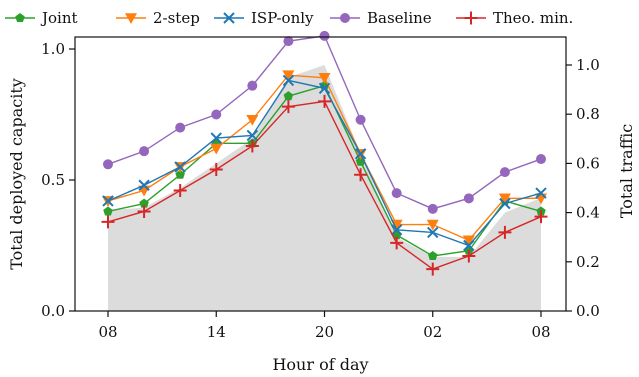 This screenshot has width=639, height=377. What do you see at coordinates (588, 65) in the screenshot?
I see `y-right-tick-label: 1.0` at bounding box center [588, 65].